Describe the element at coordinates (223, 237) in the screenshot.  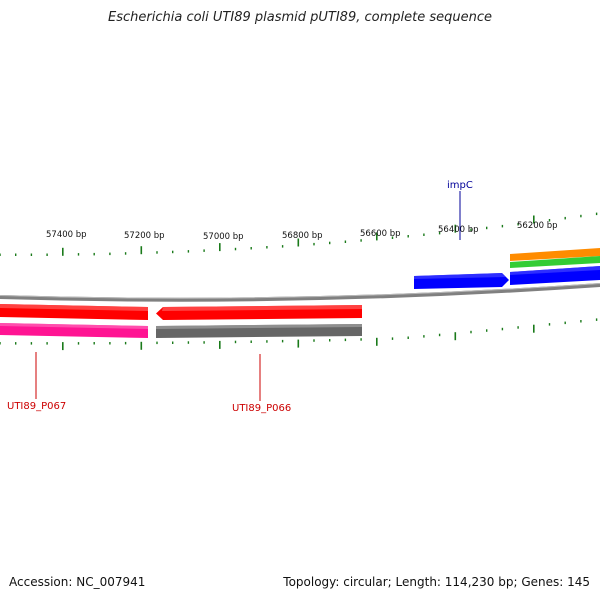
I see `tick-label-57000: 57000 bp` at that location.